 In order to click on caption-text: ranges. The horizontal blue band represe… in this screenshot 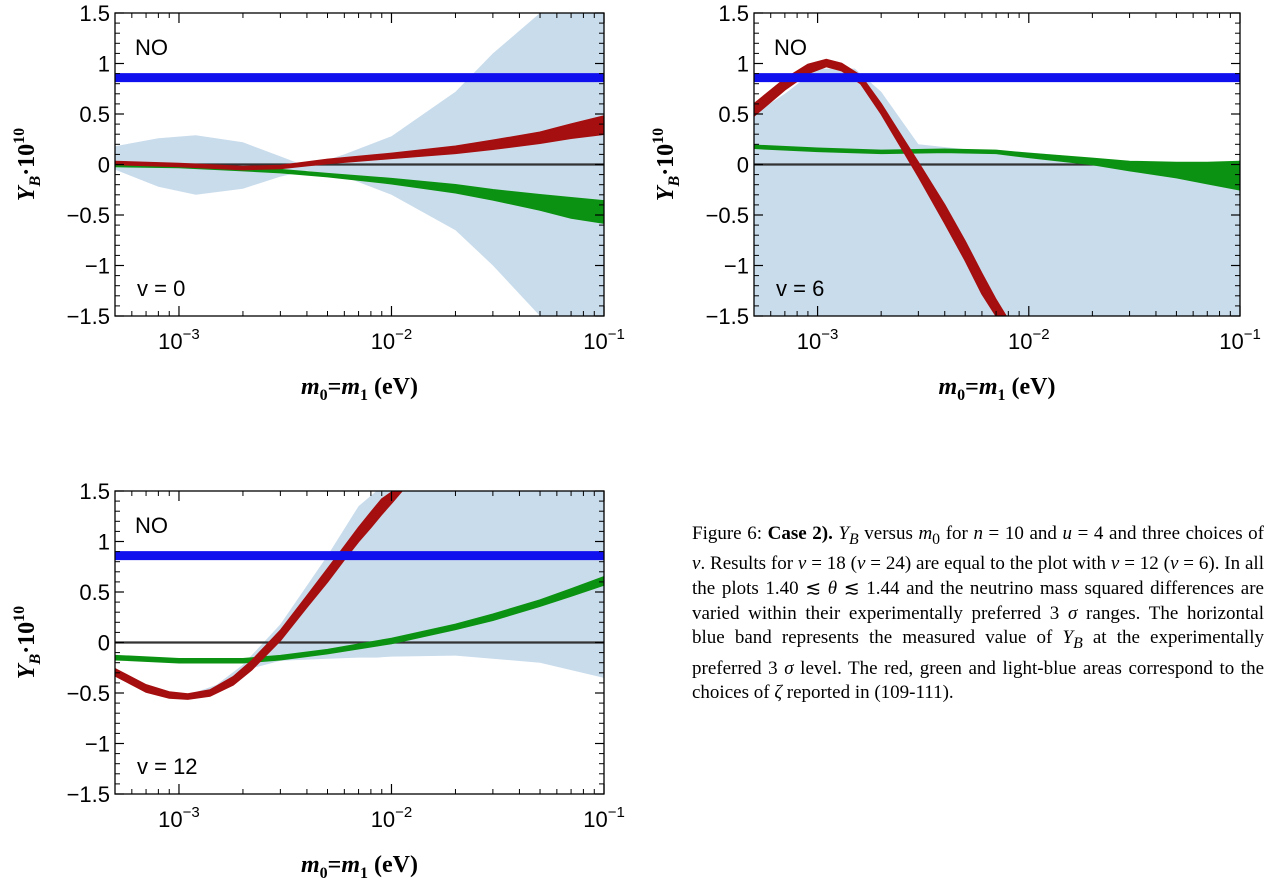, I will do `click(978, 625)`.